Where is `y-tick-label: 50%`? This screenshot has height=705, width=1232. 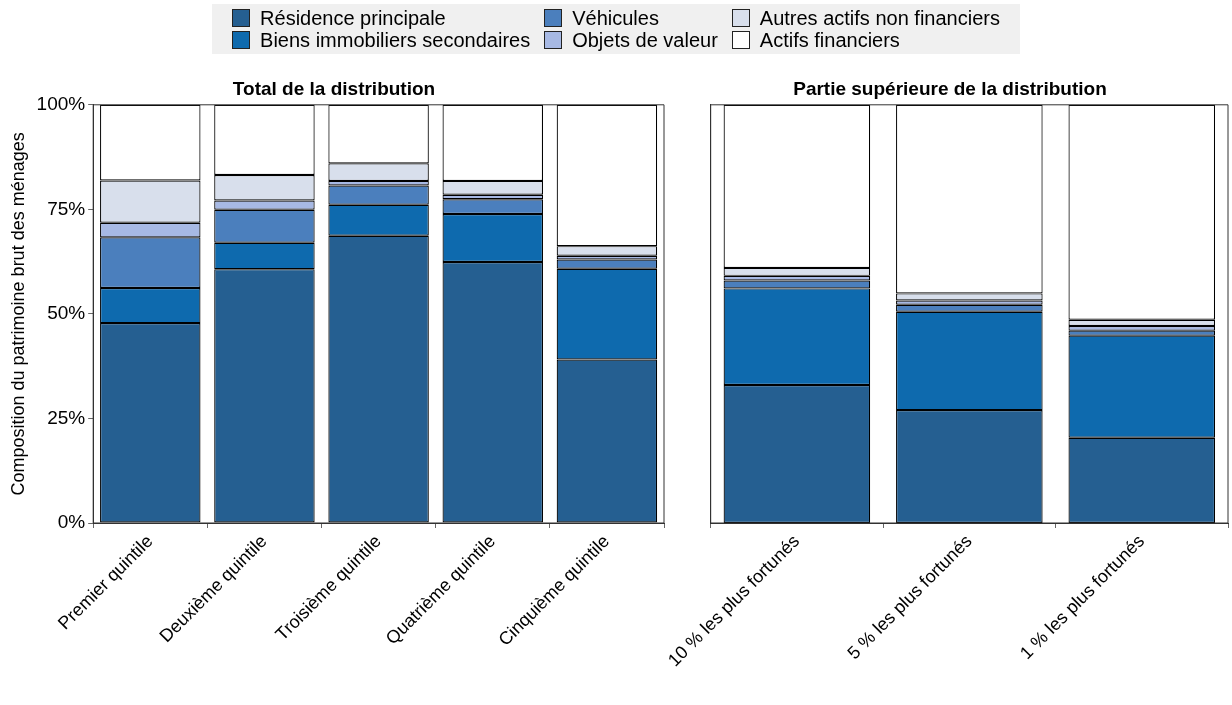 y-tick-label: 50% is located at coordinates (66, 313).